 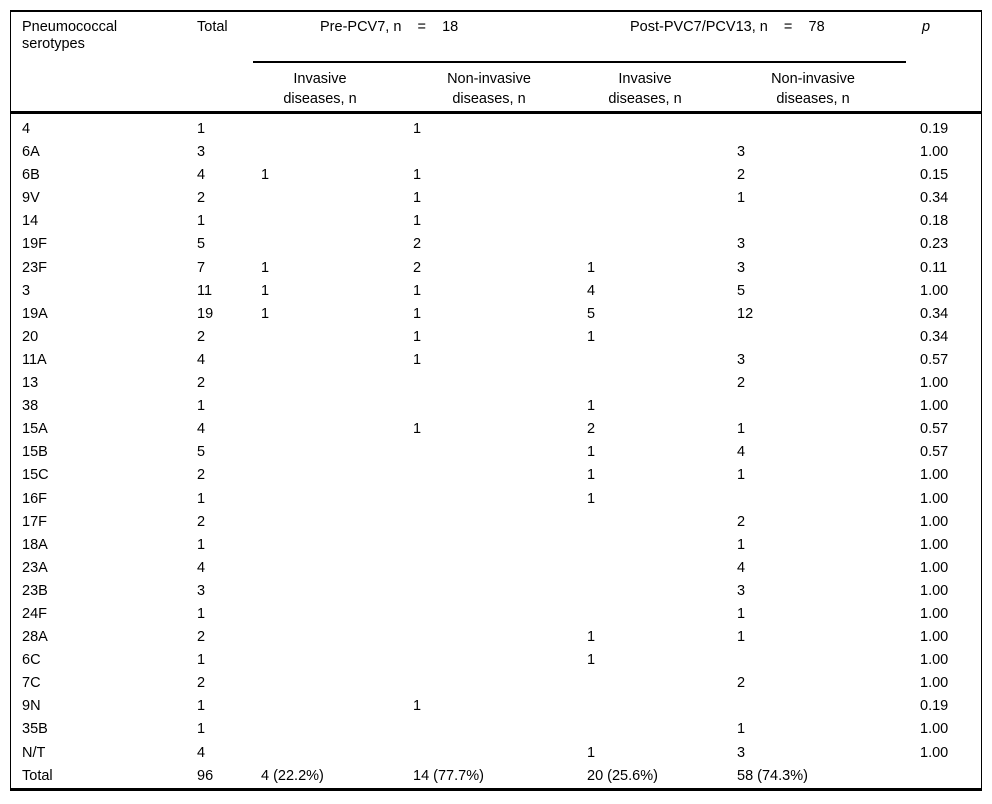 What do you see at coordinates (496, 522) in the screenshot?
I see `table-row: 17F 2 2 1.00` at bounding box center [496, 522].